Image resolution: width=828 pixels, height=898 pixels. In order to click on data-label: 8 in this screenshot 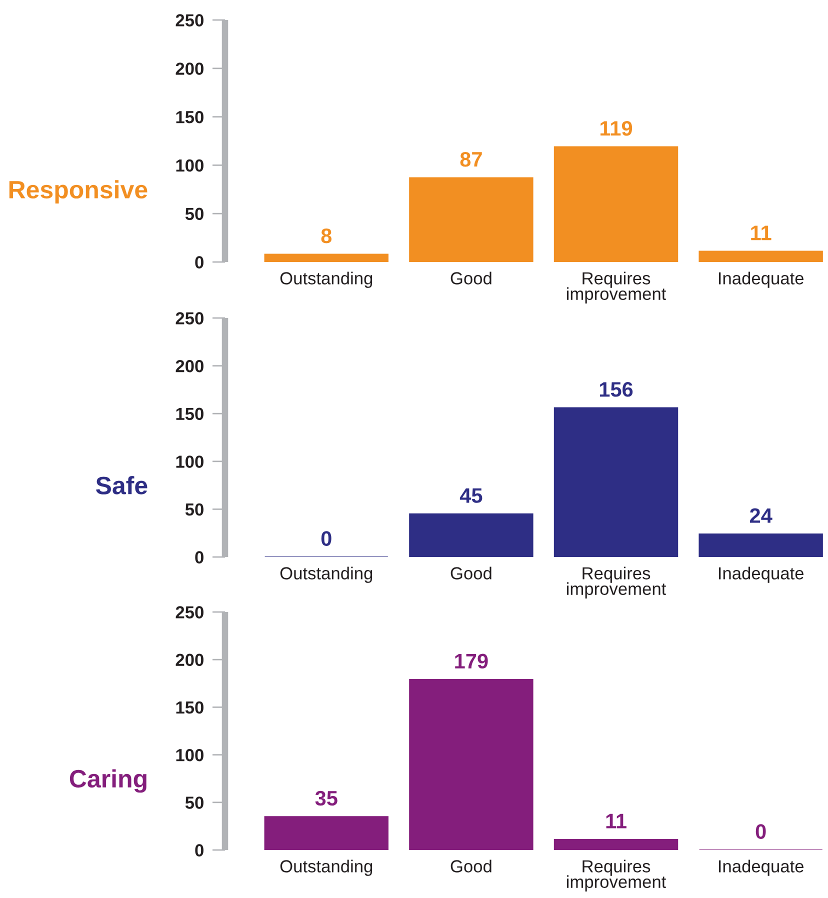, I will do `click(326, 236)`.